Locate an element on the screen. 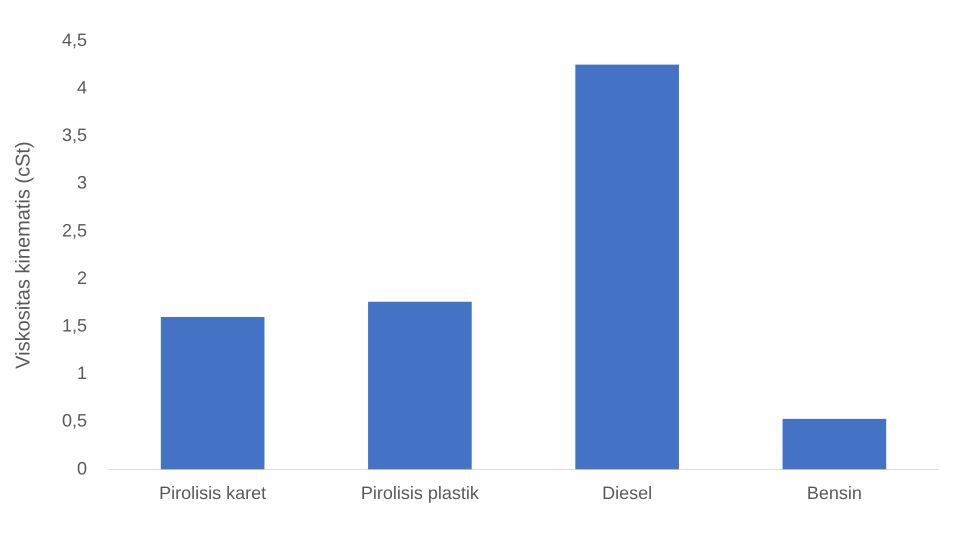 Image resolution: width=956 pixels, height=557 pixels. y-tick-label: 0,5 is located at coordinates (75, 420).